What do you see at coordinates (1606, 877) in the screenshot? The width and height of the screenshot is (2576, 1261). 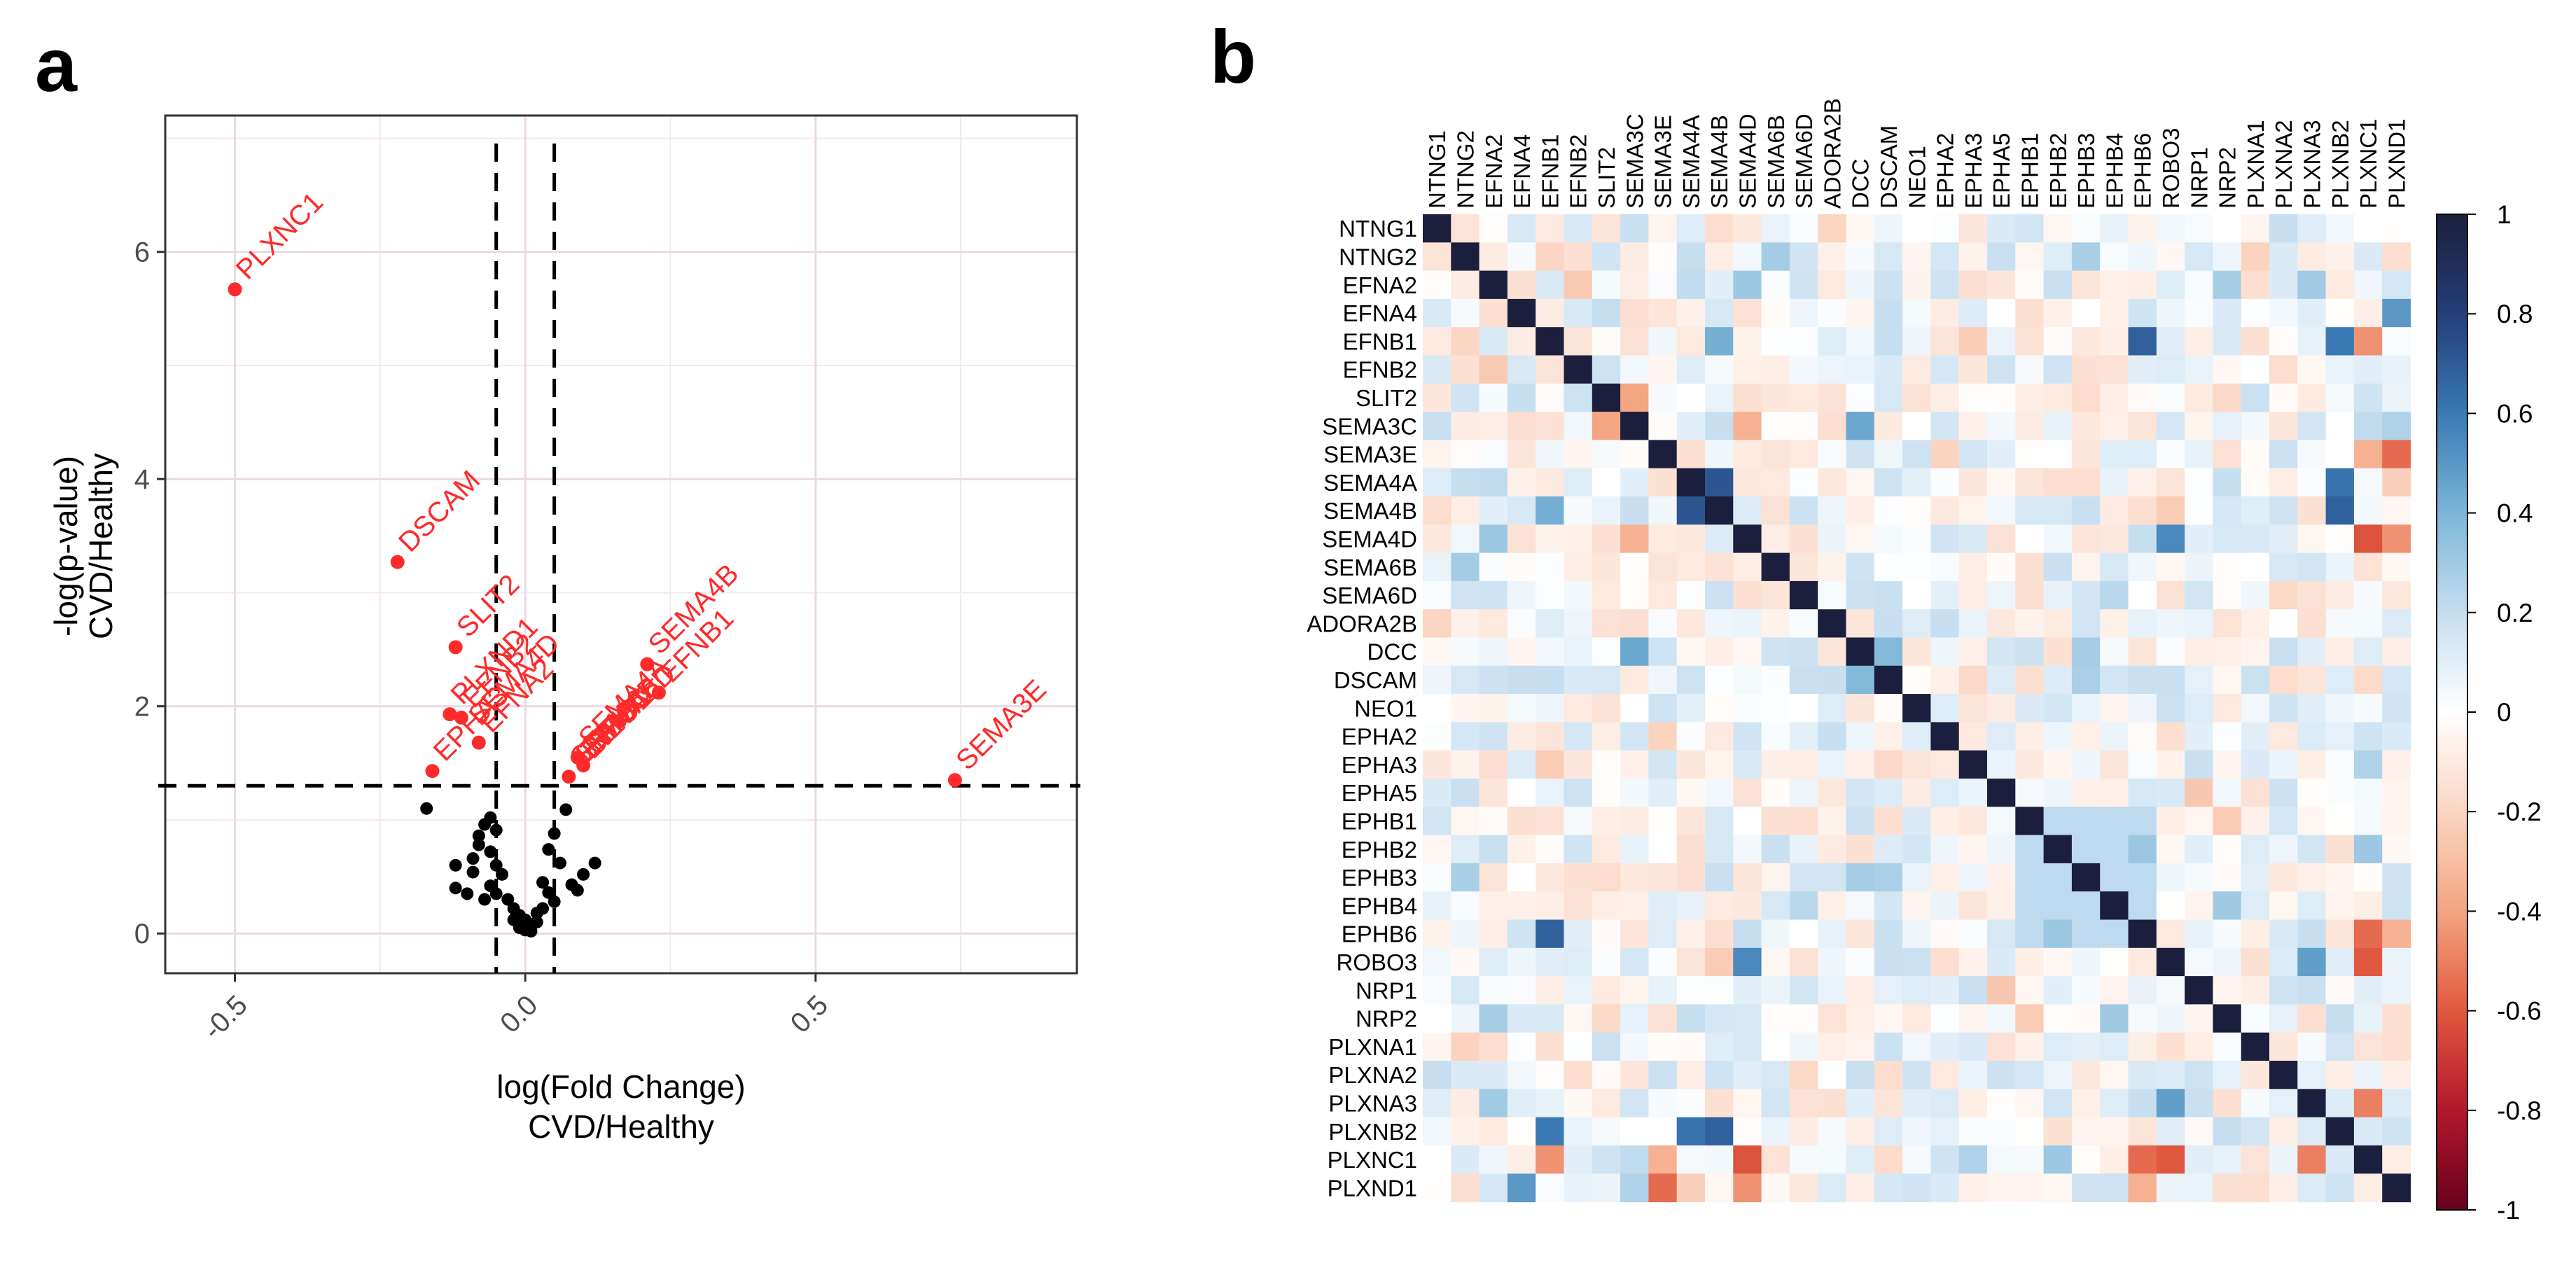 I see `cell-ephb3-slit2` at bounding box center [1606, 877].